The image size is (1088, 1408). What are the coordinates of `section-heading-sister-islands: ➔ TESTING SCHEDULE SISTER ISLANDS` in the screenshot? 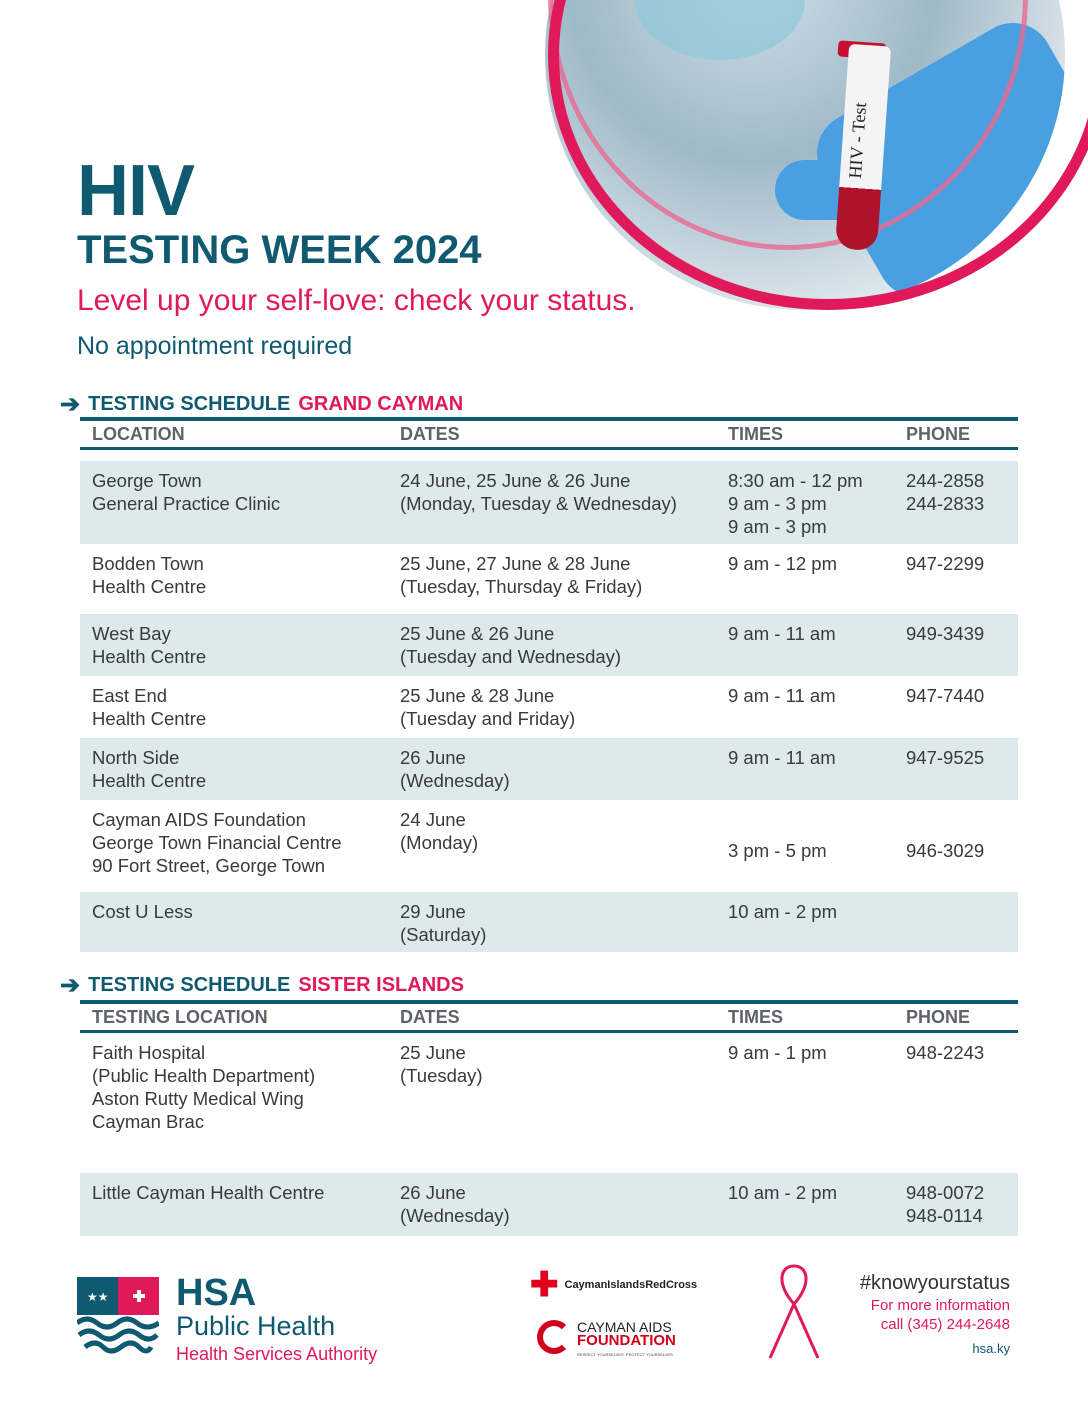 It's located at (262, 985).